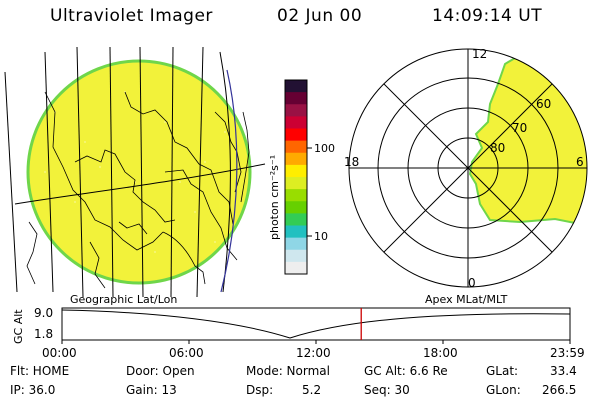  I want to click on colorbar: 100 10 photon cm⁻²s⁻¹, so click(301, 177).